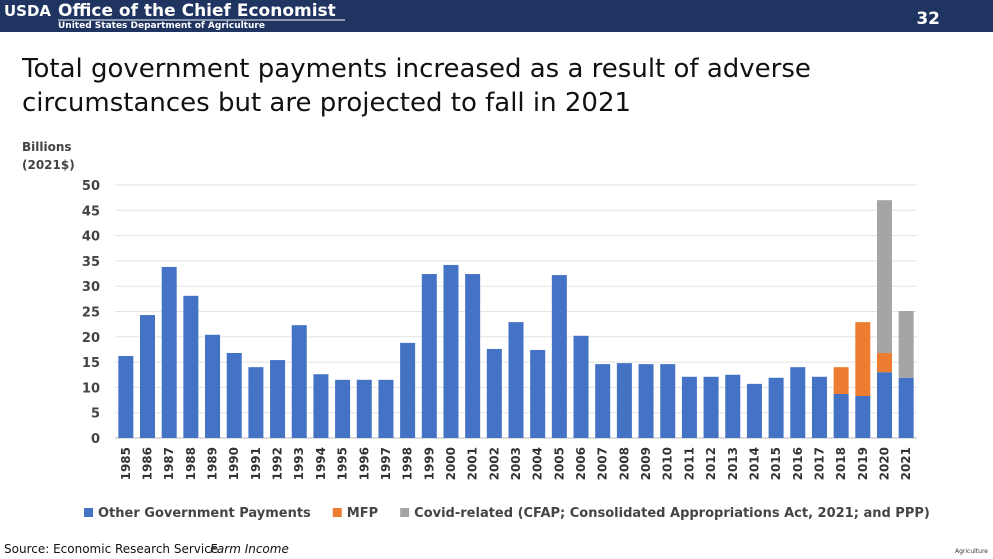 The image size is (993, 559). What do you see at coordinates (343, 463) in the screenshot?
I see `x-tick-label: 1995` at bounding box center [343, 463].